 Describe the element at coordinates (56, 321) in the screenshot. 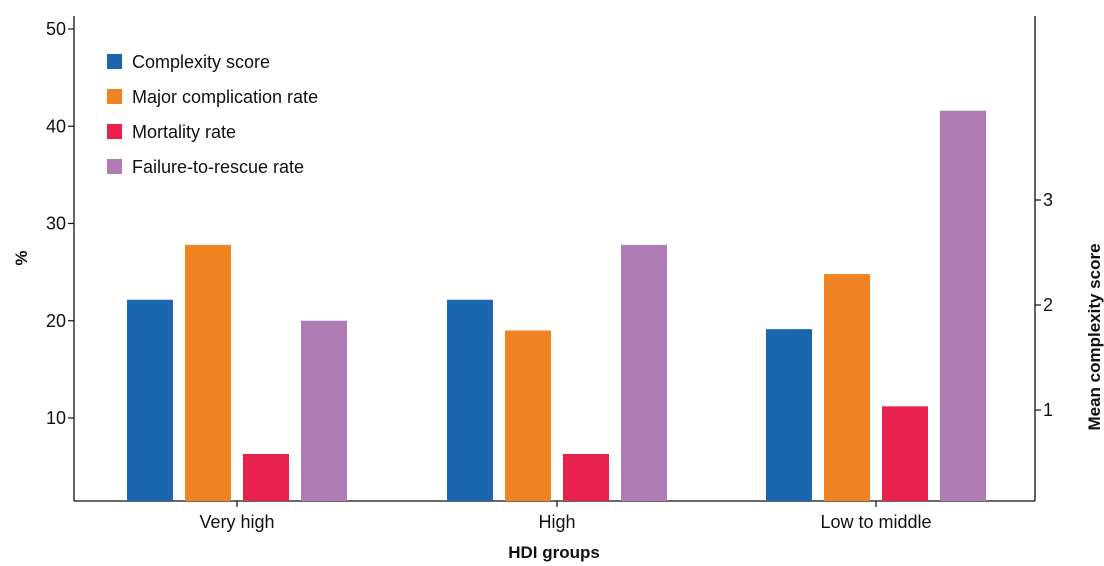

I see `left-y-tick-label: 20` at that location.